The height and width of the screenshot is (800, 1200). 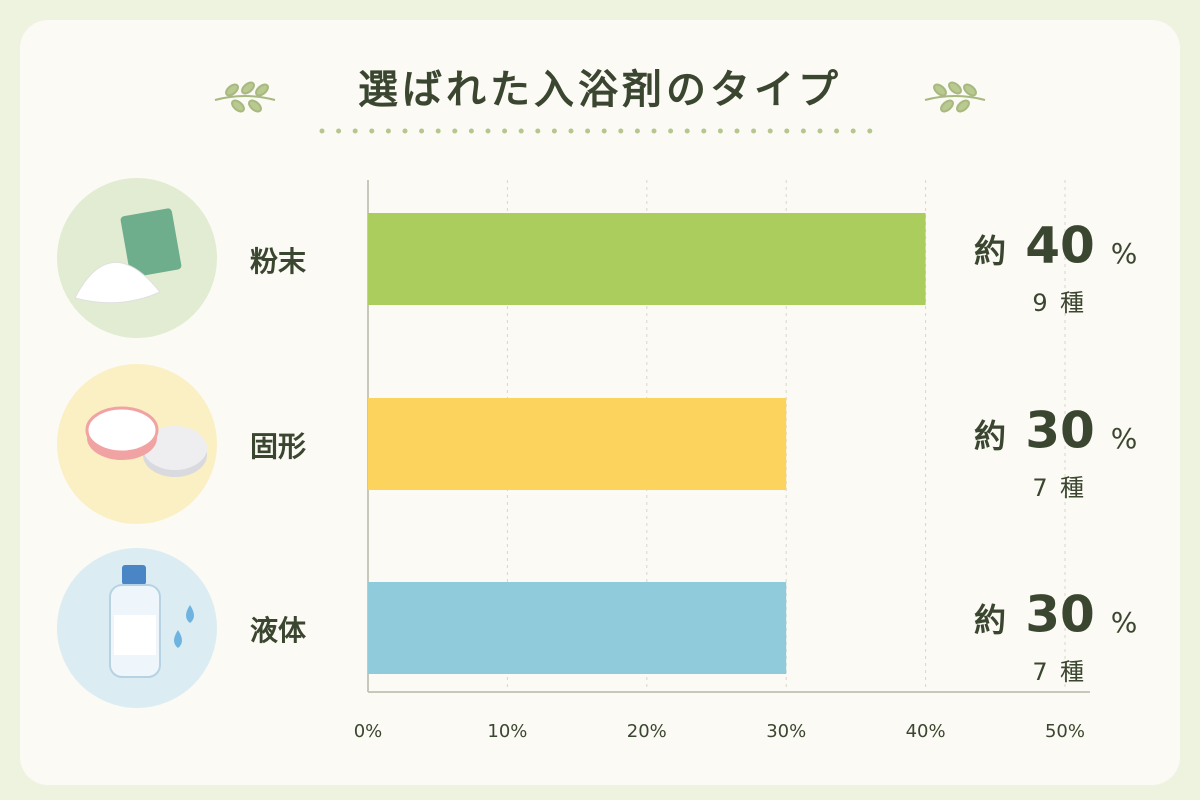 I want to click on category-label: 固形, so click(x=278, y=446).